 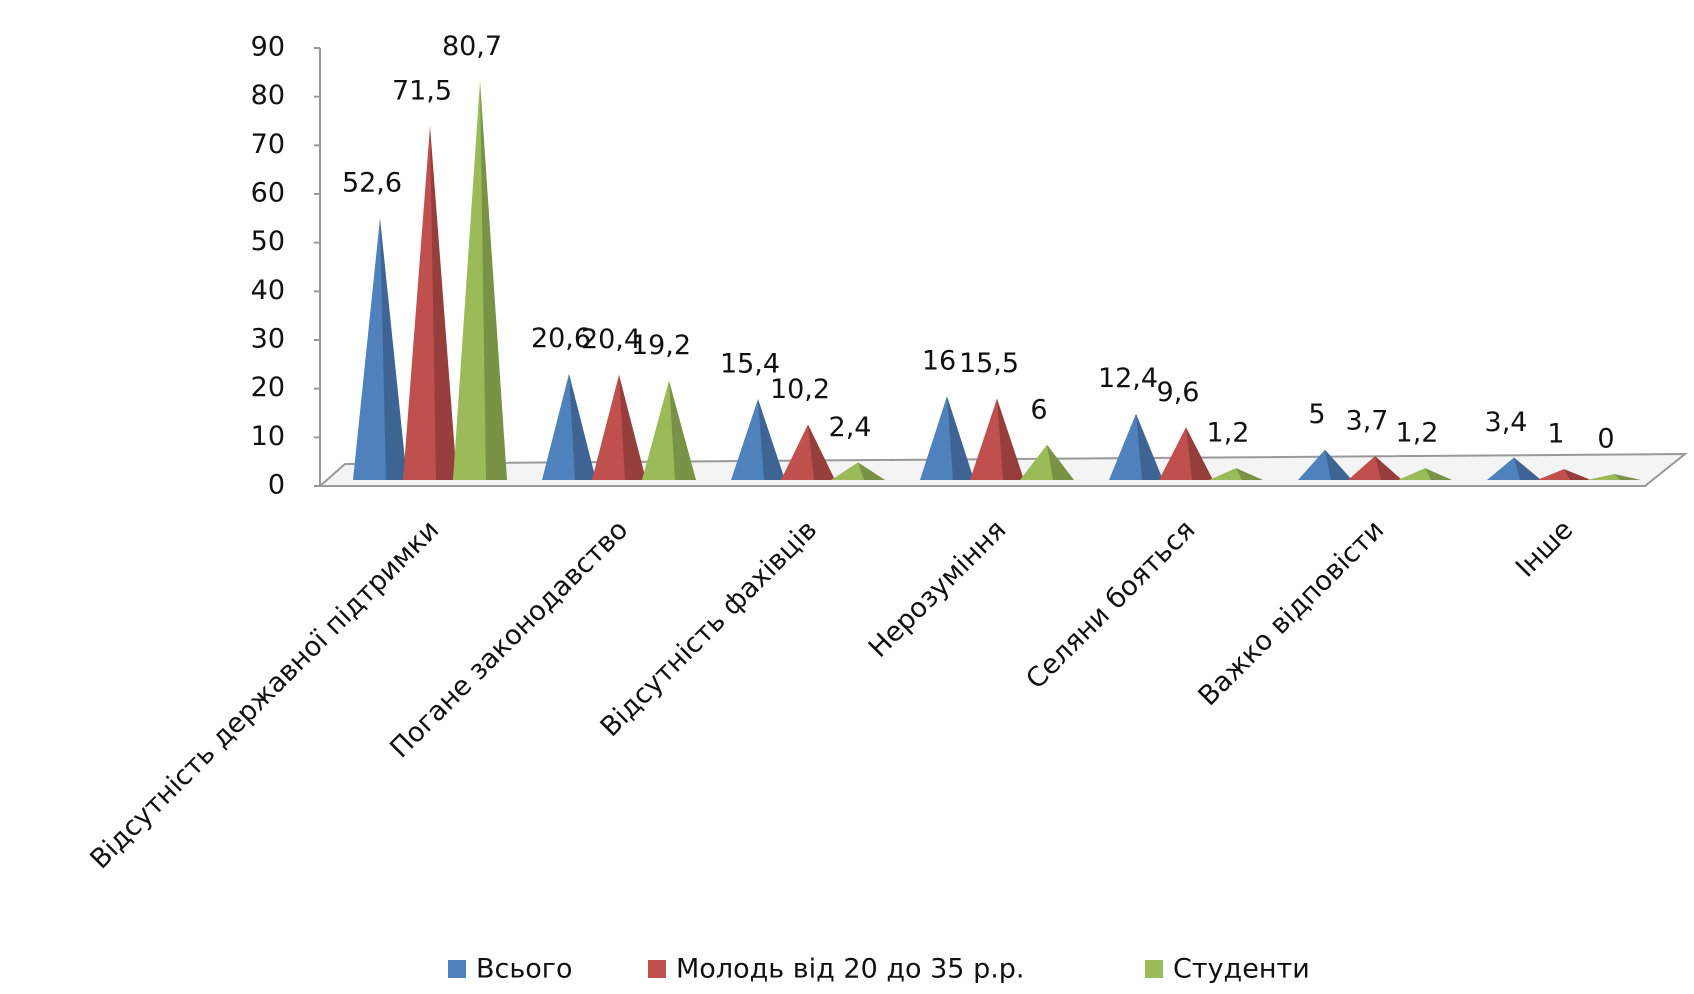 I want to click on data-label: 80,7, so click(x=472, y=46).